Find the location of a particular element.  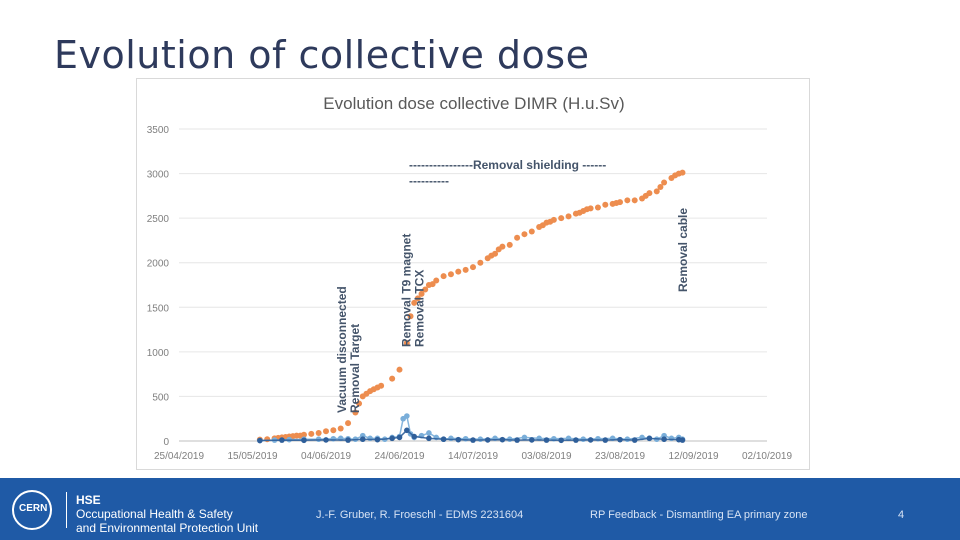

x-tick-label: 14/07/2019 is located at coordinates (473, 456).